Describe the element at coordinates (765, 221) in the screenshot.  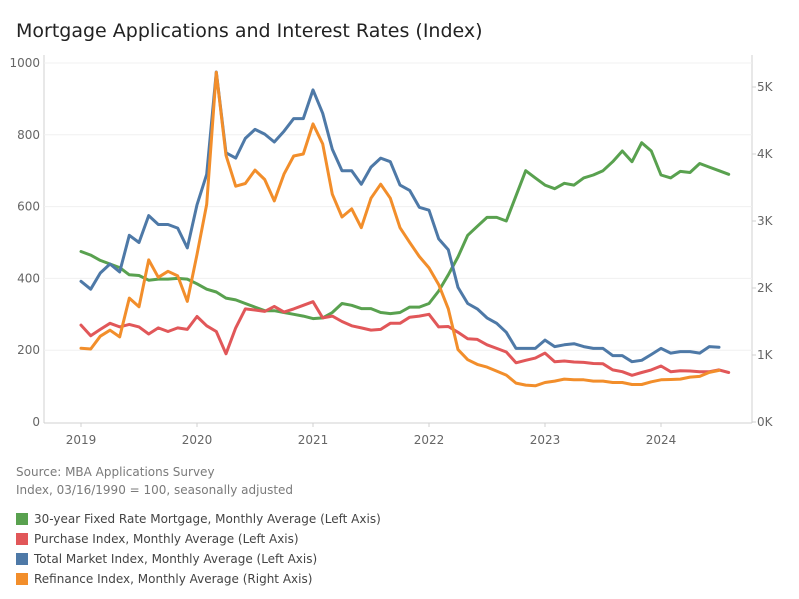
I see `right-tick-label: 3K` at that location.